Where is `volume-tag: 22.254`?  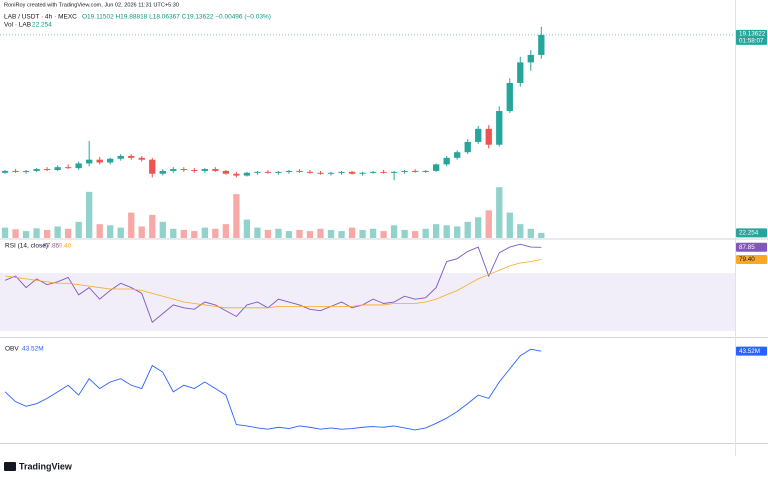 volume-tag: 22.254 is located at coordinates (749, 233).